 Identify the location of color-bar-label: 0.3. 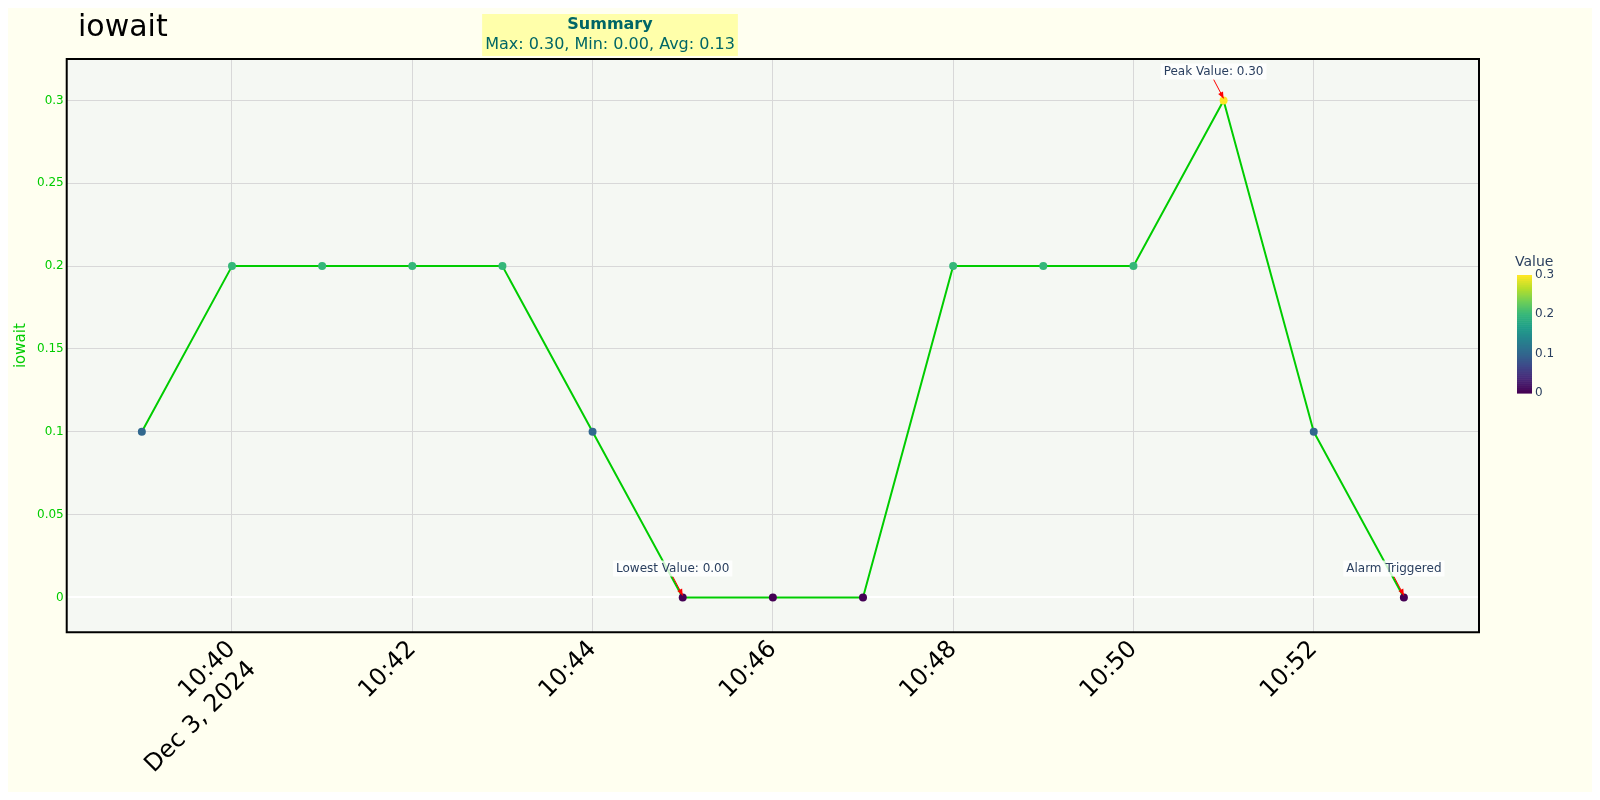
(1545, 274).